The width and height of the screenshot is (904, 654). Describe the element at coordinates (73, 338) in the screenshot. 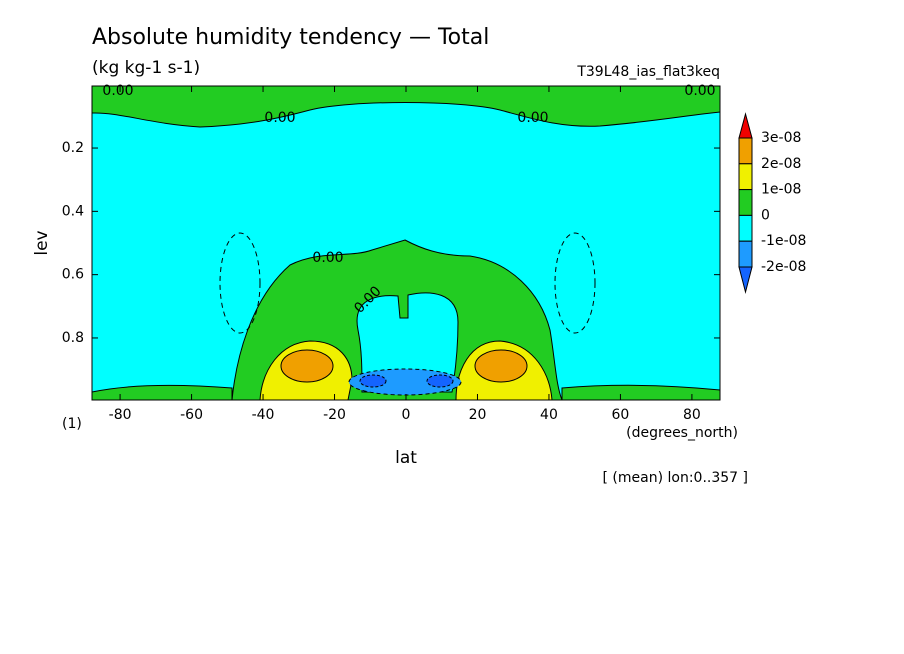

I see `y-tick-label: 0.8` at that location.